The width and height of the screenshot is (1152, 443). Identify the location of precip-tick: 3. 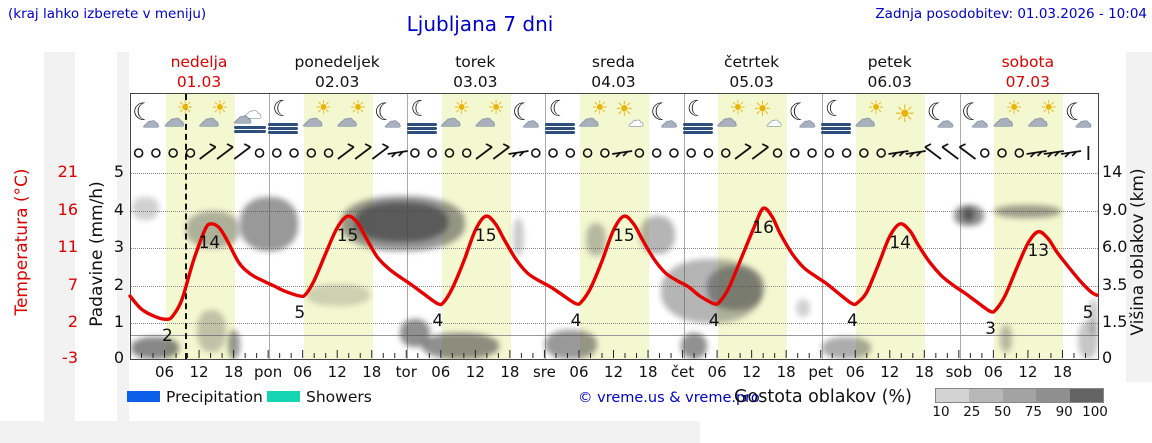
(118, 246).